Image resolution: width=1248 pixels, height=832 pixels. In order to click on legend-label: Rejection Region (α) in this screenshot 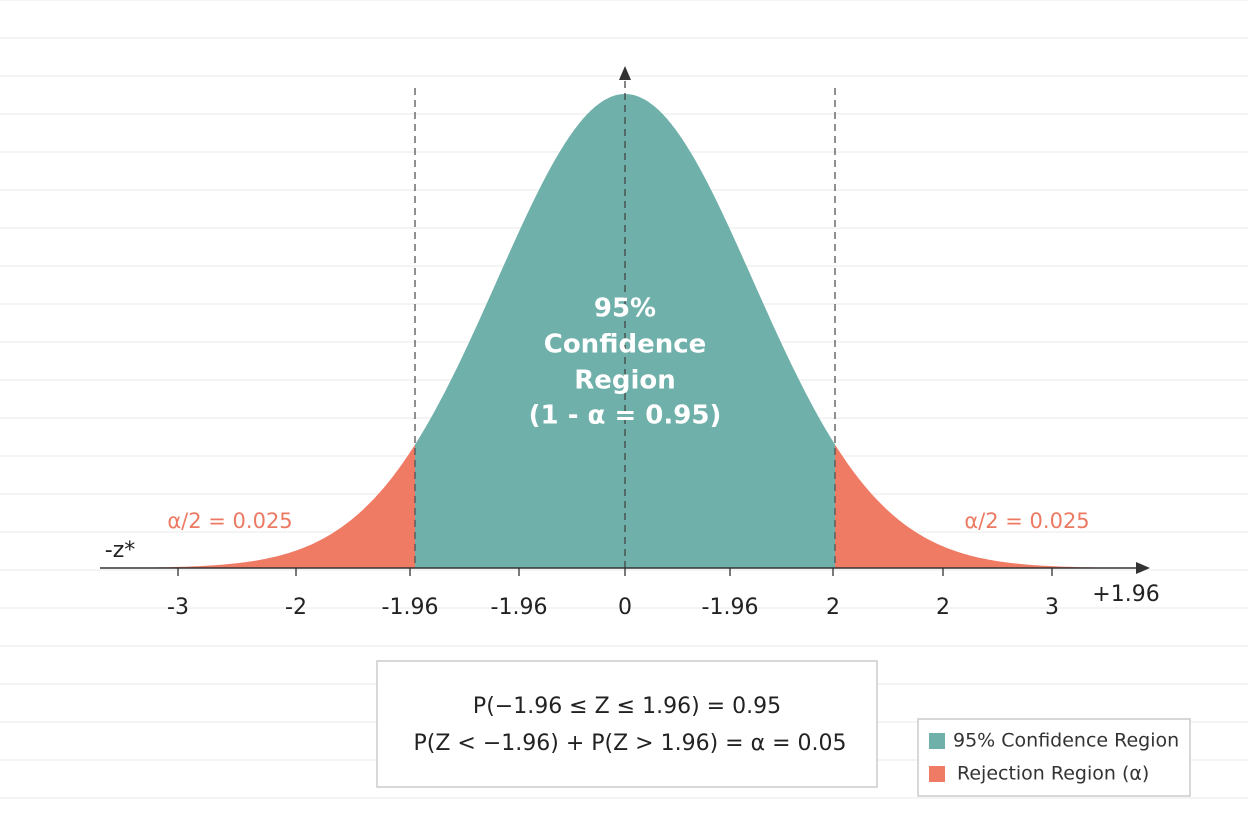, I will do `click(1053, 774)`.